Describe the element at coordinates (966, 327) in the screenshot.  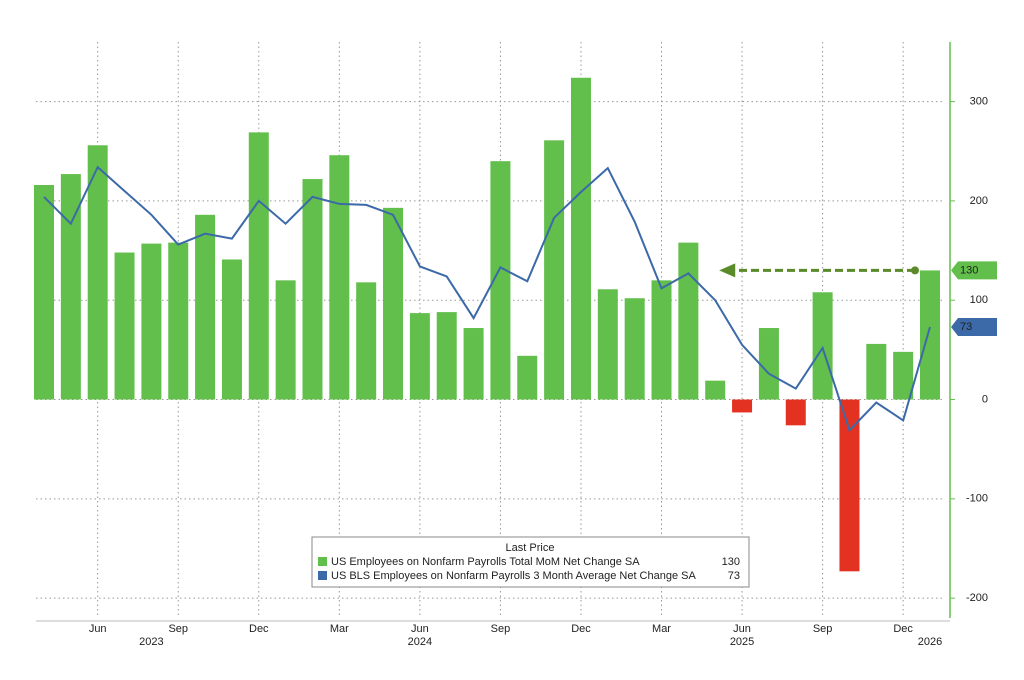
I see `value-tag-label: 73` at that location.